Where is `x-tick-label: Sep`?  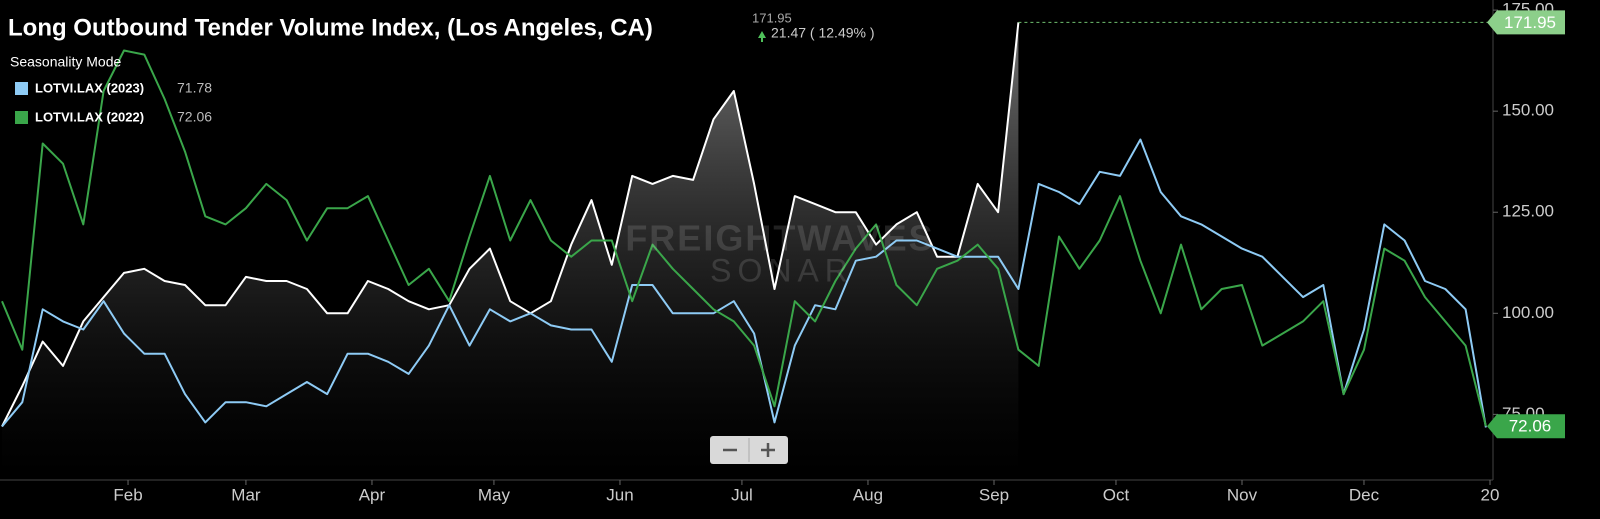
x-tick-label: Sep is located at coordinates (994, 494).